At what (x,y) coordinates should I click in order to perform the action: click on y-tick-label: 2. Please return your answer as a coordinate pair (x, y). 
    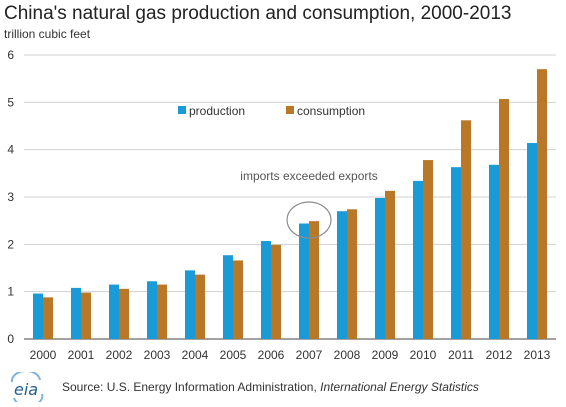
    Looking at the image, I should click on (10, 244).